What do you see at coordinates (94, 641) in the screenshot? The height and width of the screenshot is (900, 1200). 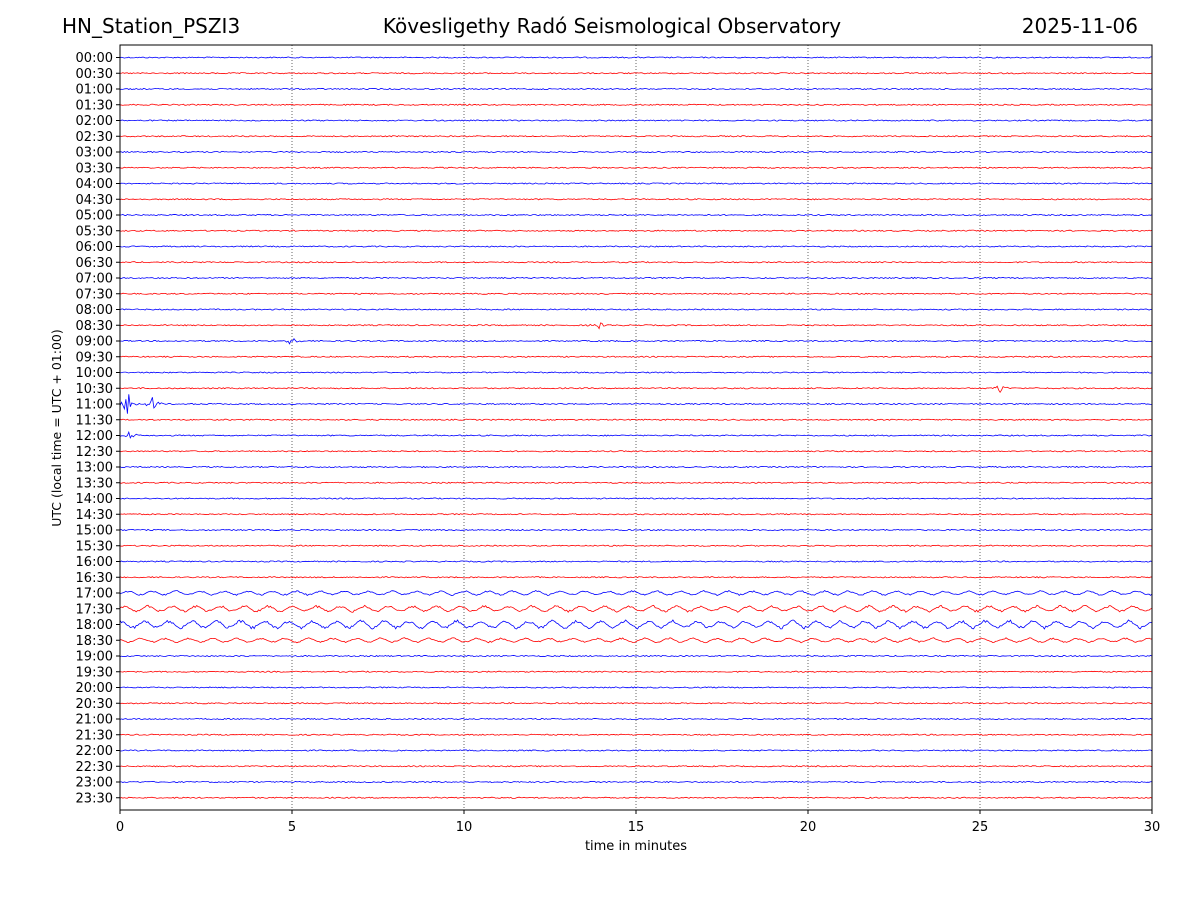 I see `y-tick-label-1830: 18:30` at bounding box center [94, 641].